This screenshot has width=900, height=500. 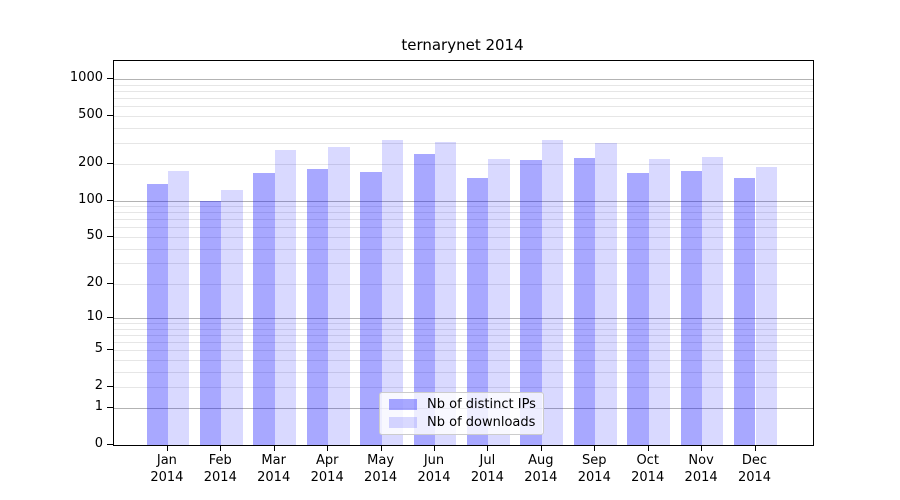 What do you see at coordinates (463, 201) in the screenshot?
I see `major-gridline` at bounding box center [463, 201].